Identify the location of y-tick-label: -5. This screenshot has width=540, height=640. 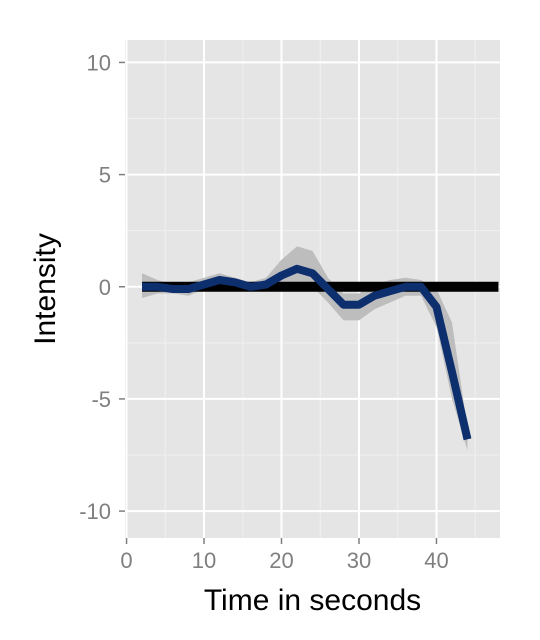
(101, 399).